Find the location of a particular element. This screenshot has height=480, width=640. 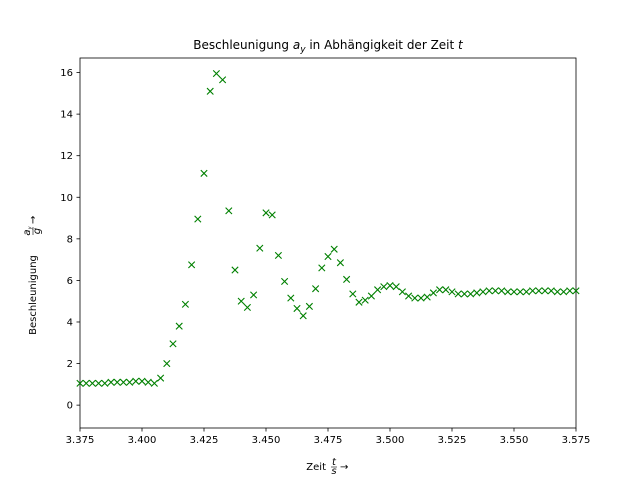

y-tick-label: 6 is located at coordinates (70, 281).